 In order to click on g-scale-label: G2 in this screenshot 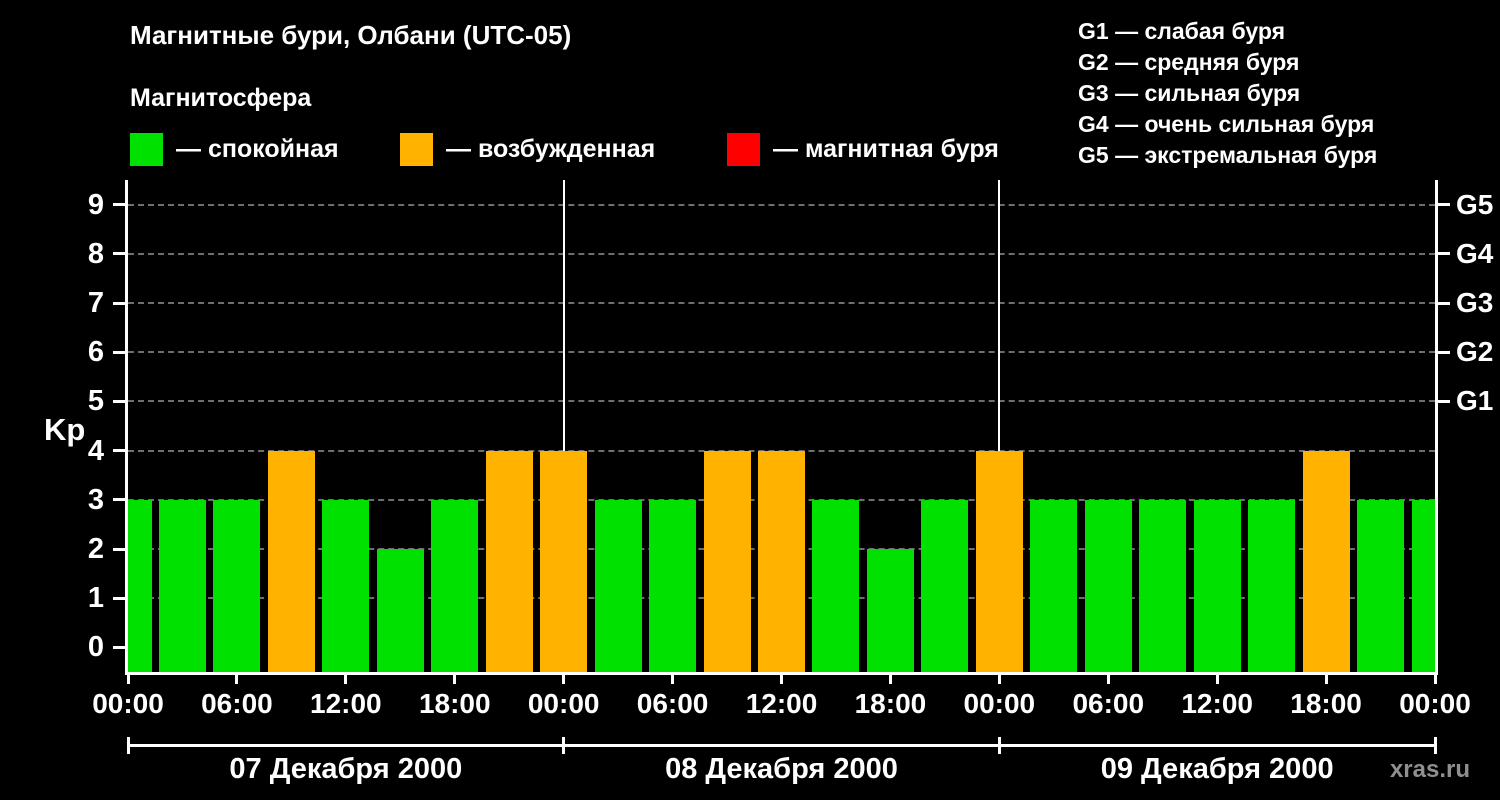, I will do `click(1475, 352)`.